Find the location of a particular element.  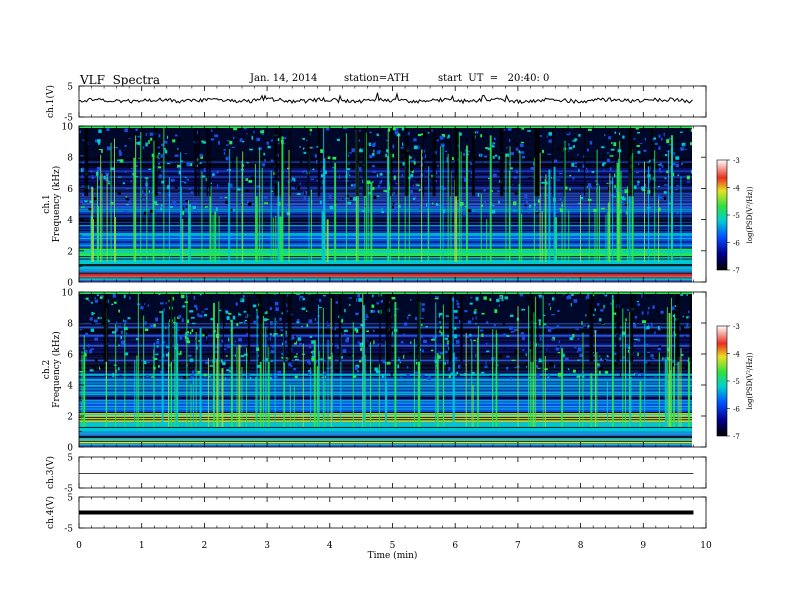

spec-band is located at coordinates (385, 262).